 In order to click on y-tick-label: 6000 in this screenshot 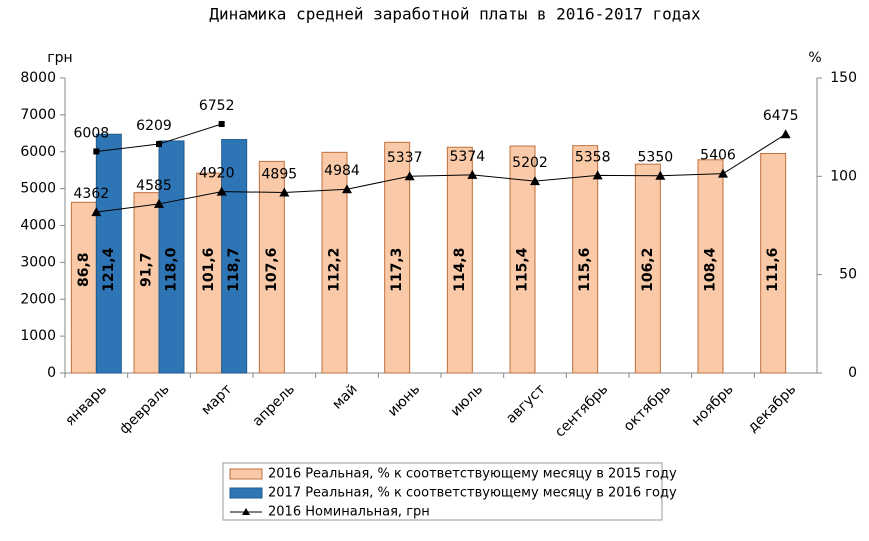, I will do `click(38, 152)`.